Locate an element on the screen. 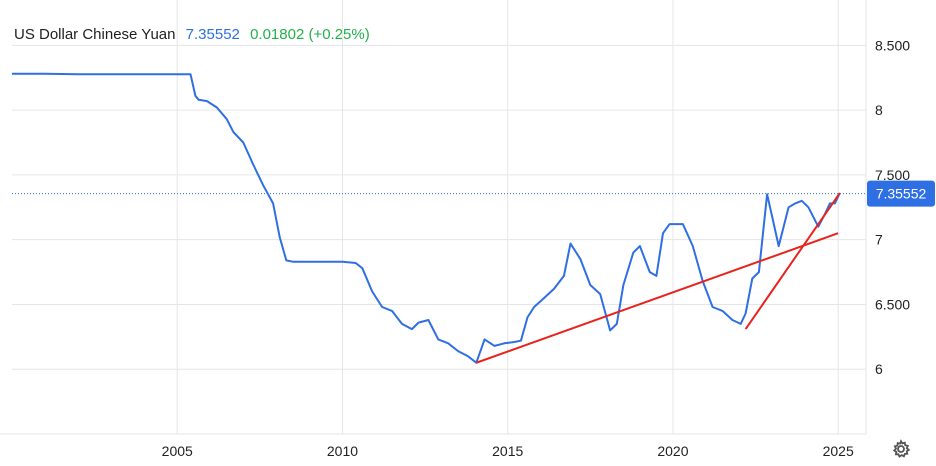  y-tick-label: 7 is located at coordinates (879, 240).